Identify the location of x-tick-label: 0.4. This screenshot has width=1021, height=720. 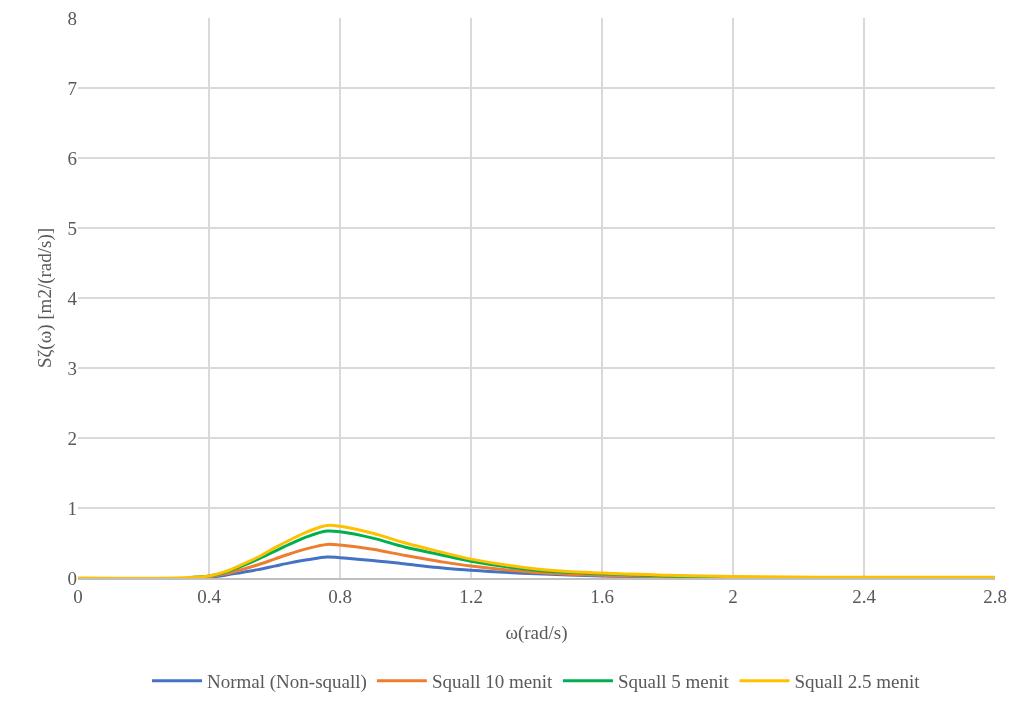
(209, 596).